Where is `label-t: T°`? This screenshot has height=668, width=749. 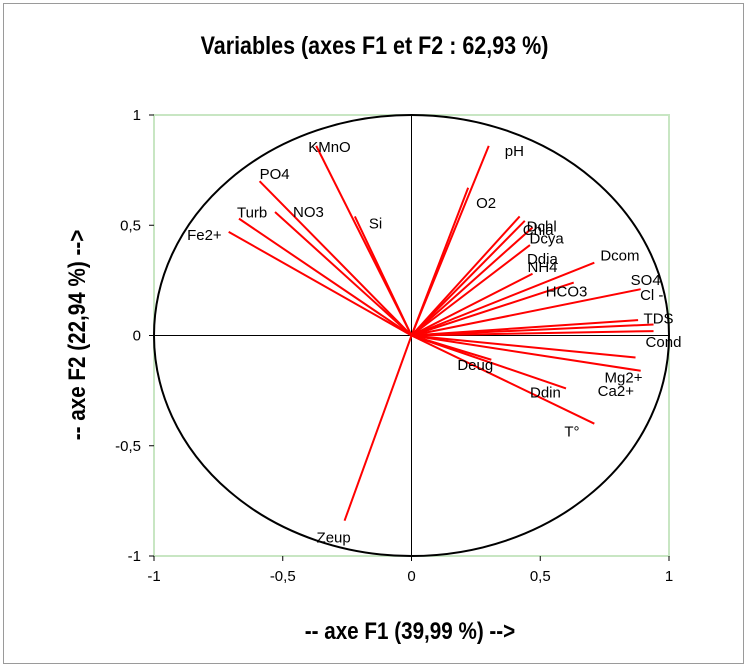
label-t: T° is located at coordinates (571, 432).